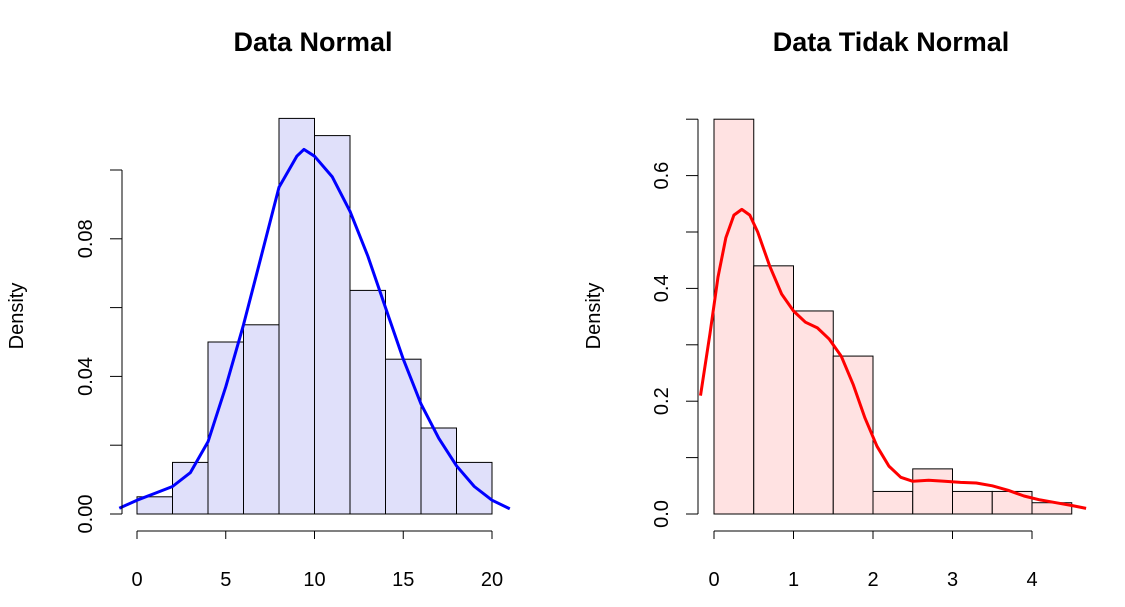 This screenshot has width=1125, height=607. I want to click on y-tick-label: 0.04, so click(86, 376).